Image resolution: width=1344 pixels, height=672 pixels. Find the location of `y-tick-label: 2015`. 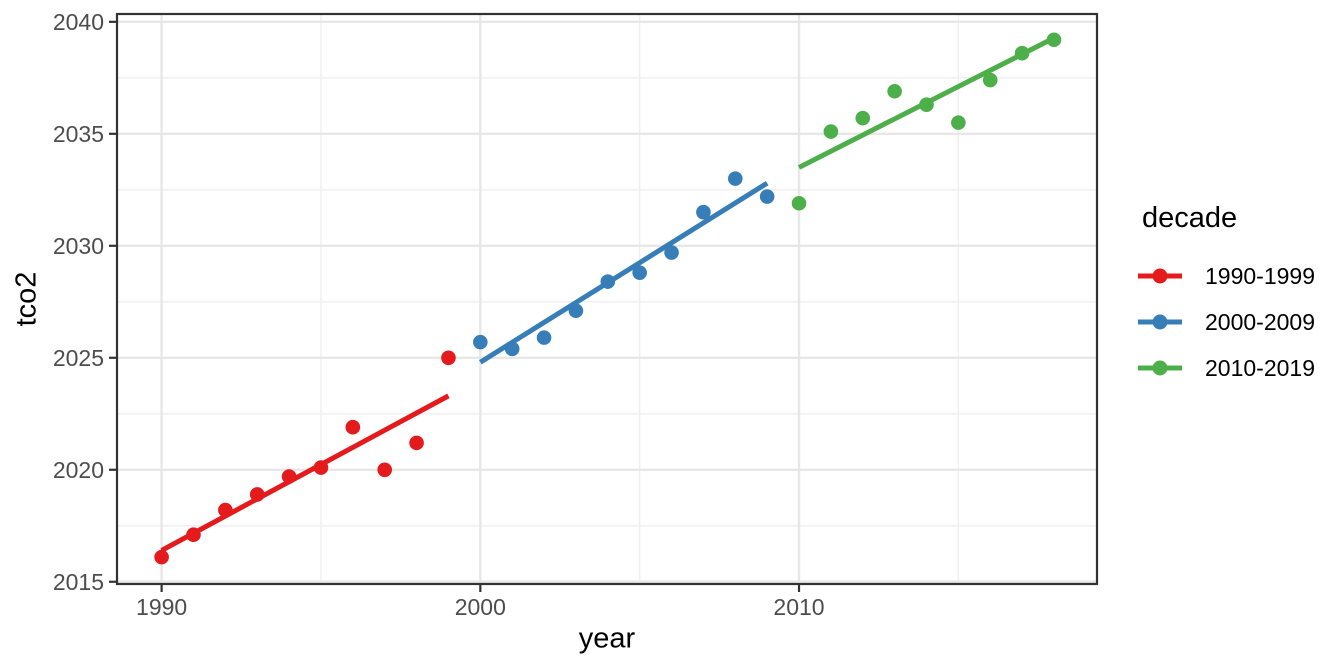

y-tick-label: 2015 is located at coordinates (78, 582).